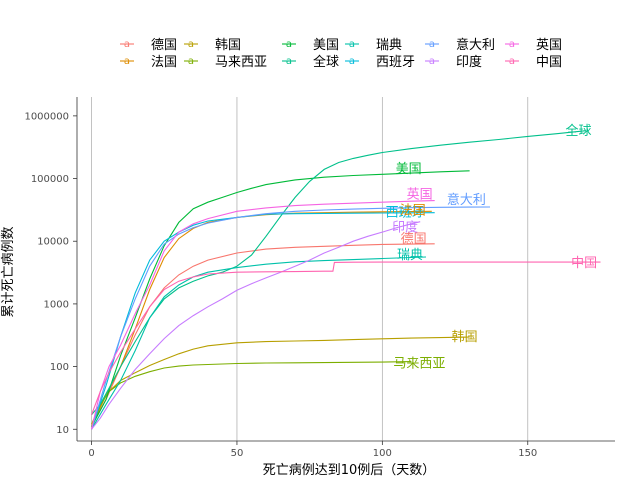 The width and height of the screenshot is (640, 480). Describe the element at coordinates (413, 210) in the screenshot. I see `series-label-法国: 法国` at that location.